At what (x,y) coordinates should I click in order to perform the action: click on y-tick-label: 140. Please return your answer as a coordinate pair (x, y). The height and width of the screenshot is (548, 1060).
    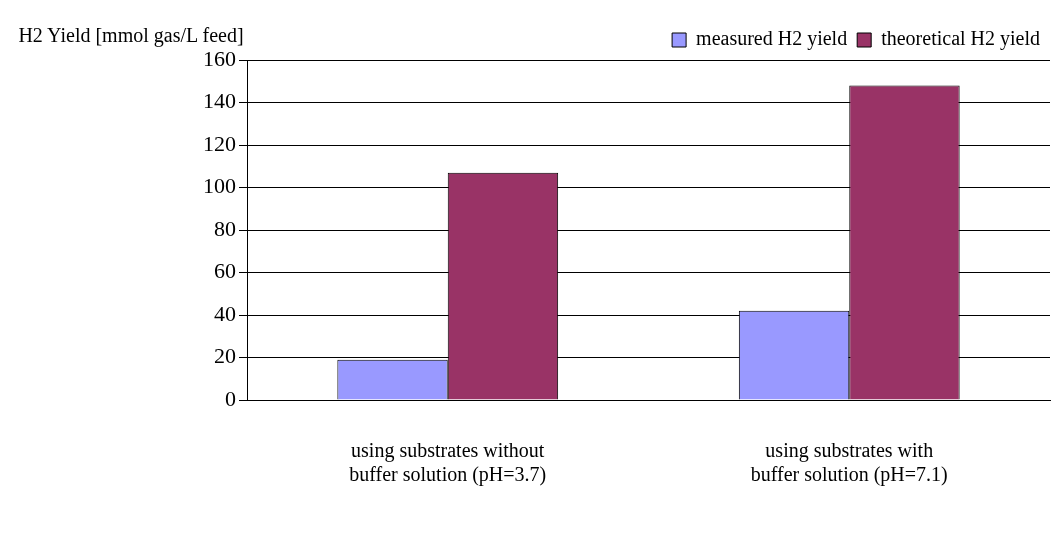
    Looking at the image, I should click on (219, 101).